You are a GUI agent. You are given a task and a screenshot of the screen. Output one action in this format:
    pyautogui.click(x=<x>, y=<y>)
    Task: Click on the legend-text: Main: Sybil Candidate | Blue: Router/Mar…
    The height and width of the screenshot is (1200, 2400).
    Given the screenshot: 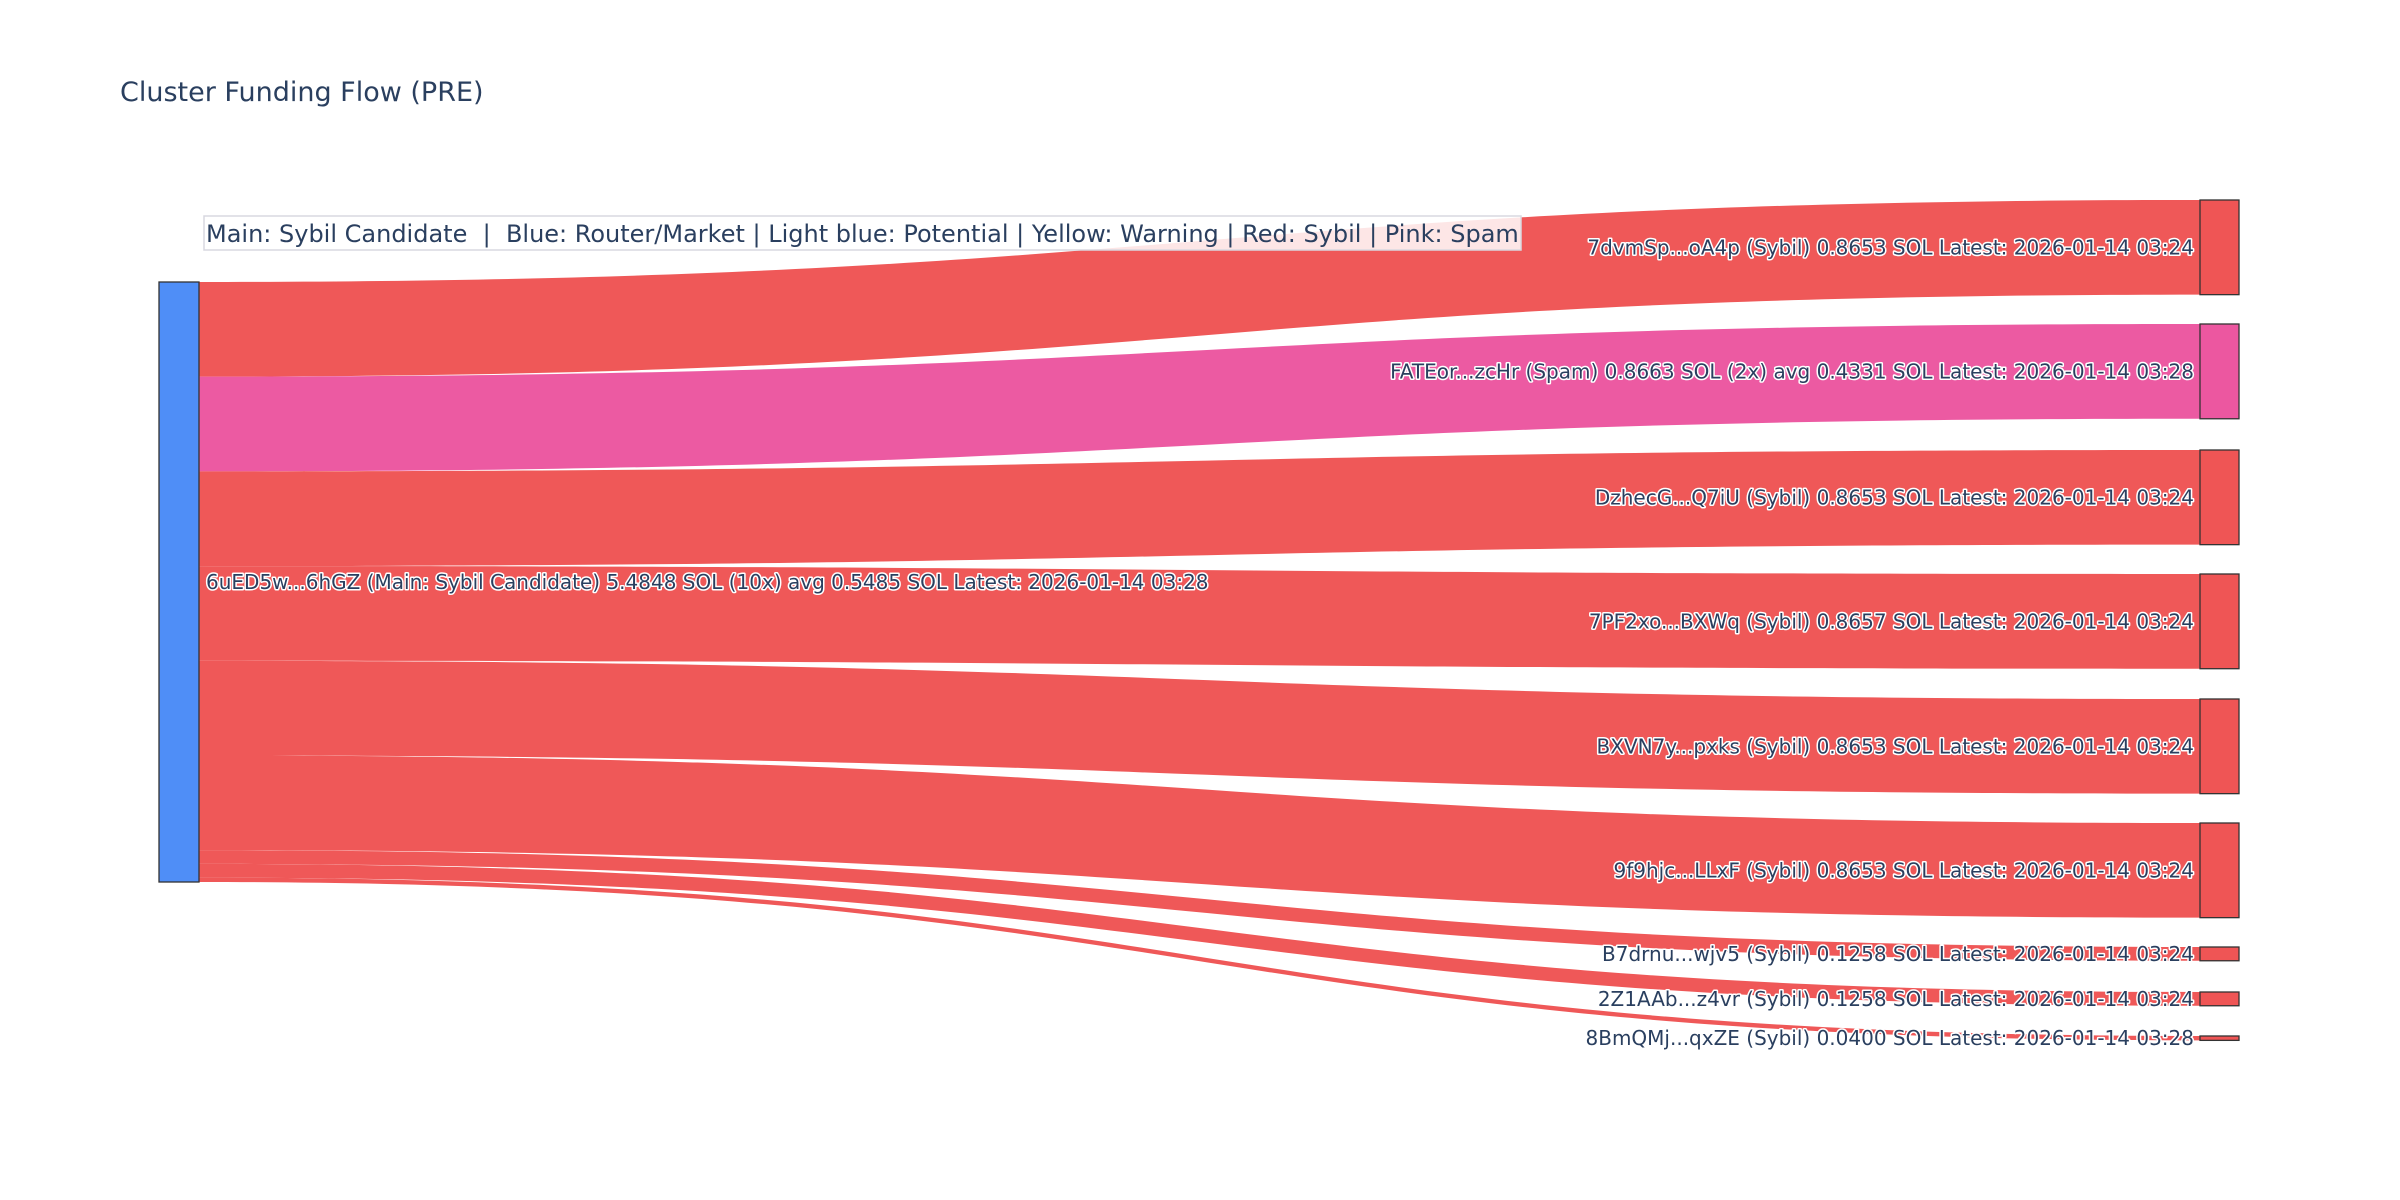 What is the action you would take?
    pyautogui.click(x=862, y=234)
    